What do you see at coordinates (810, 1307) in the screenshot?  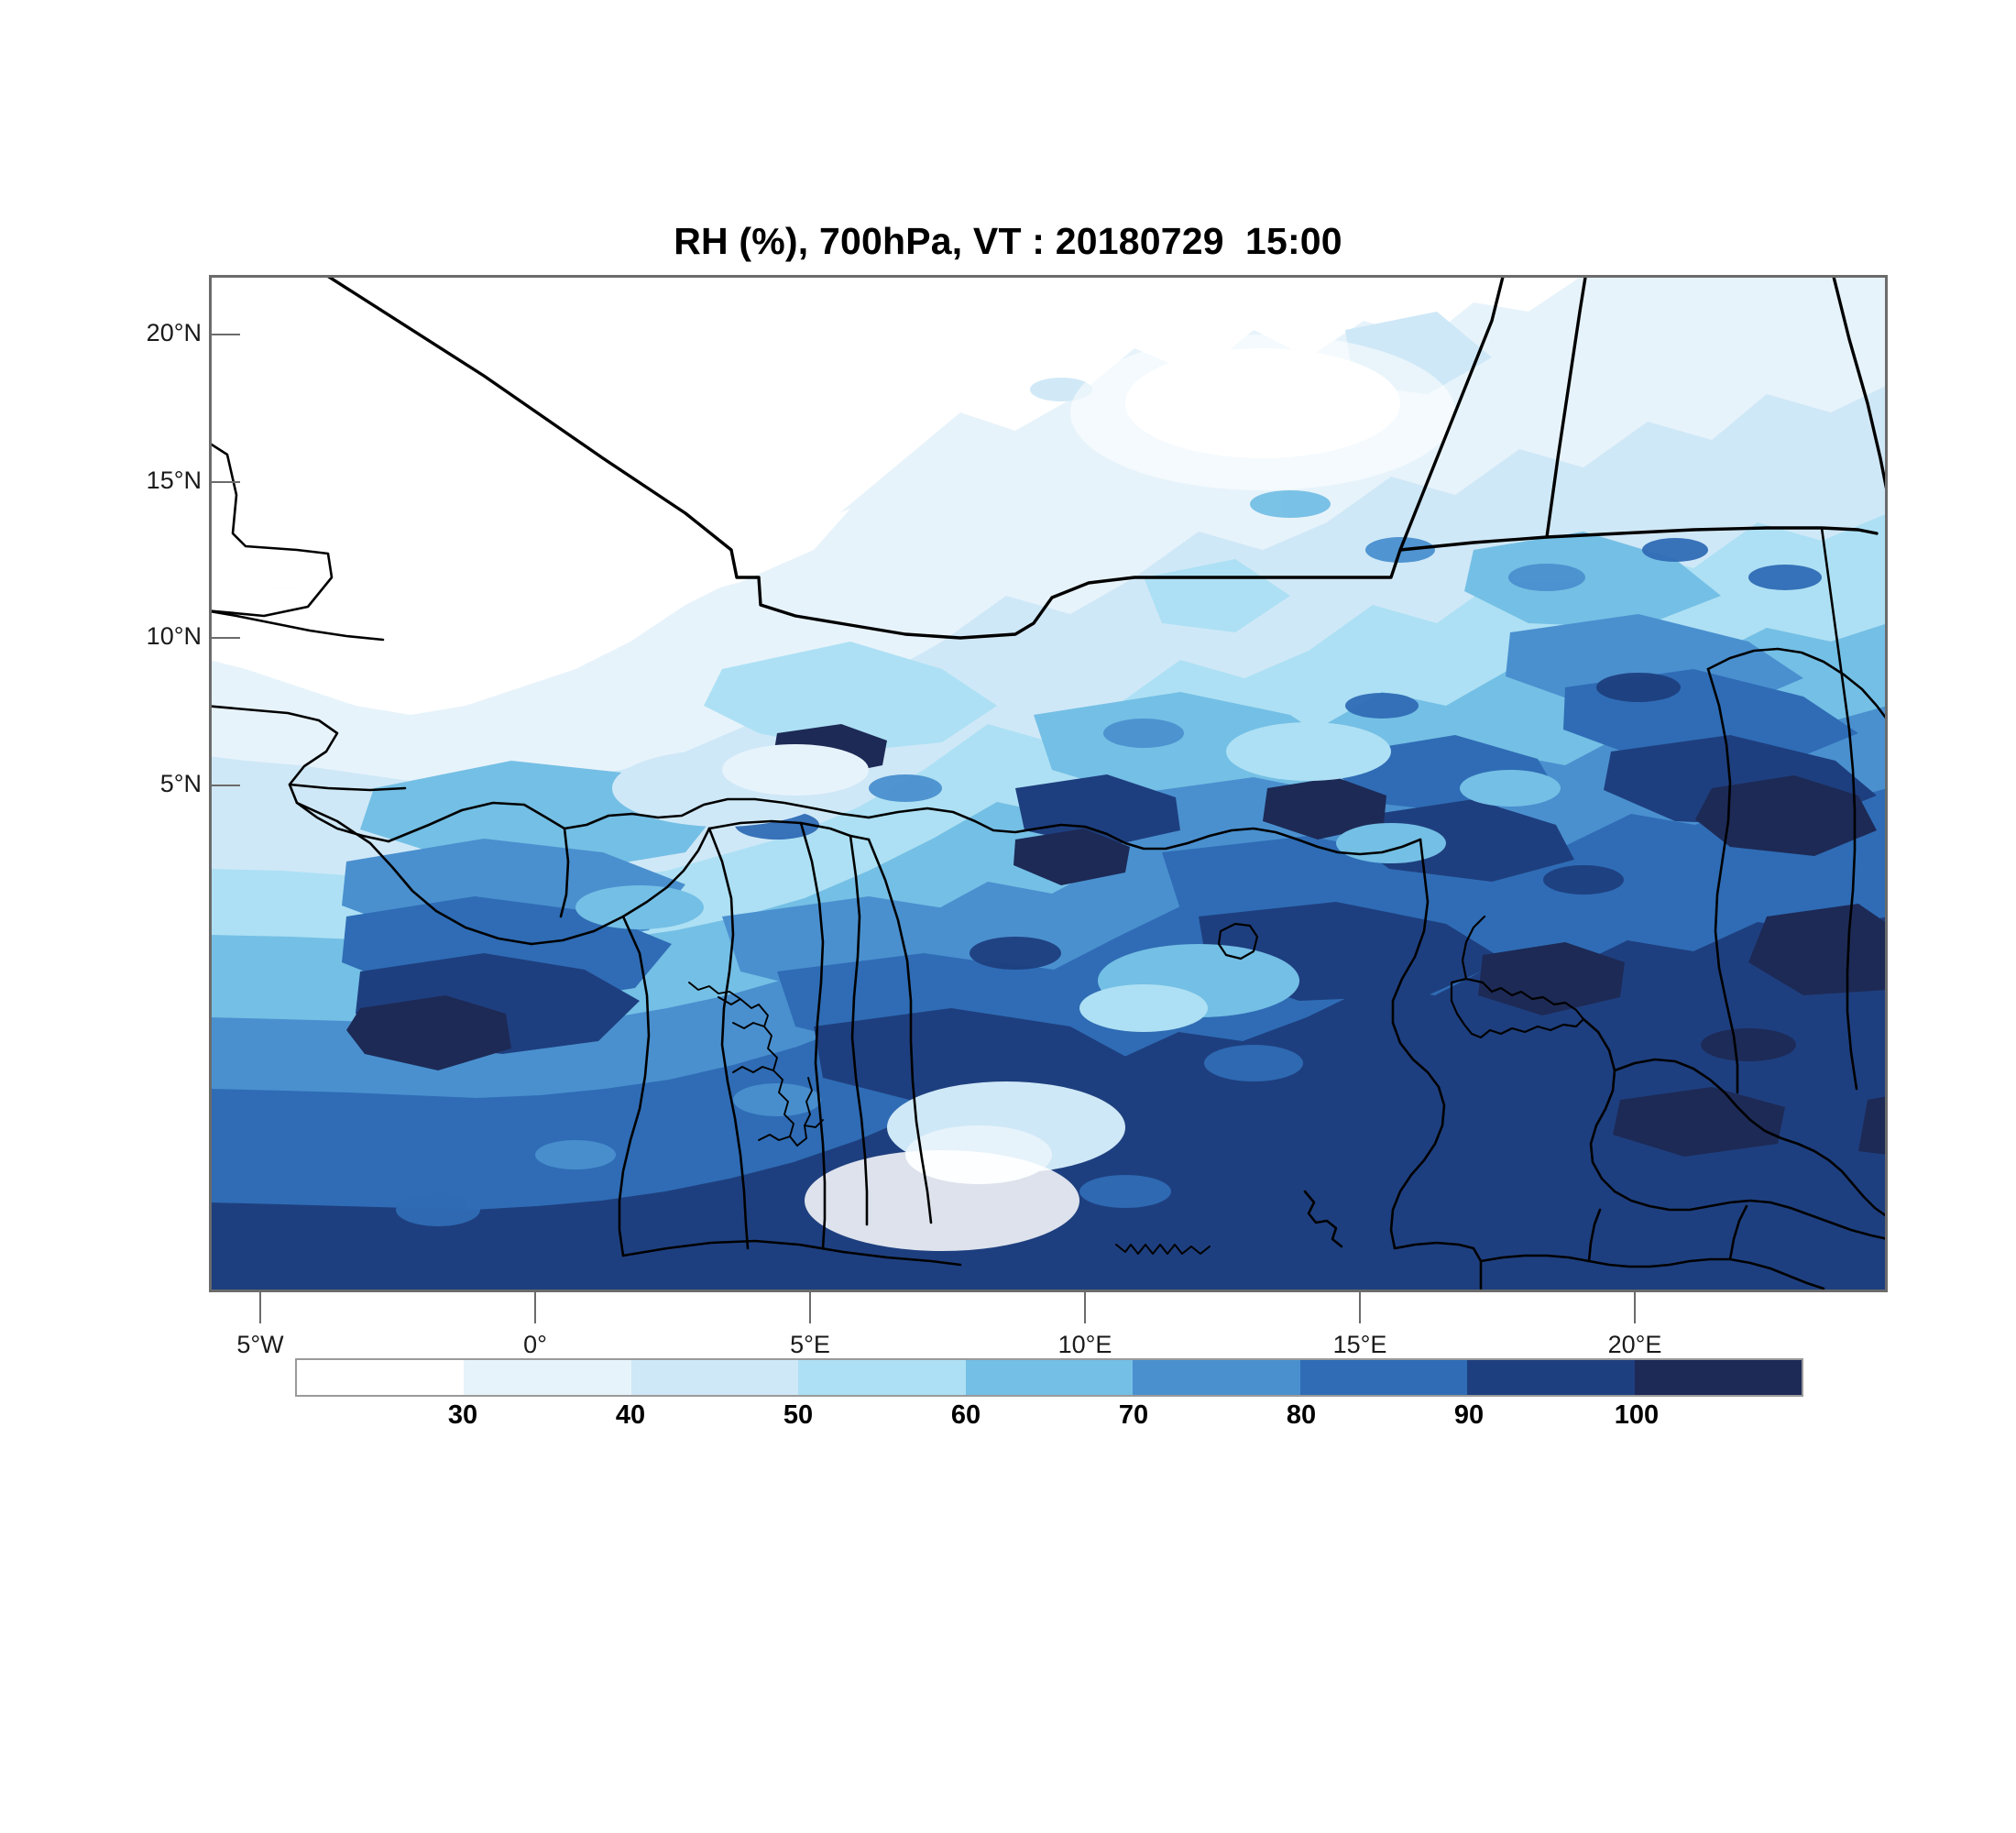 I see `xtick-mark-5e` at bounding box center [810, 1307].